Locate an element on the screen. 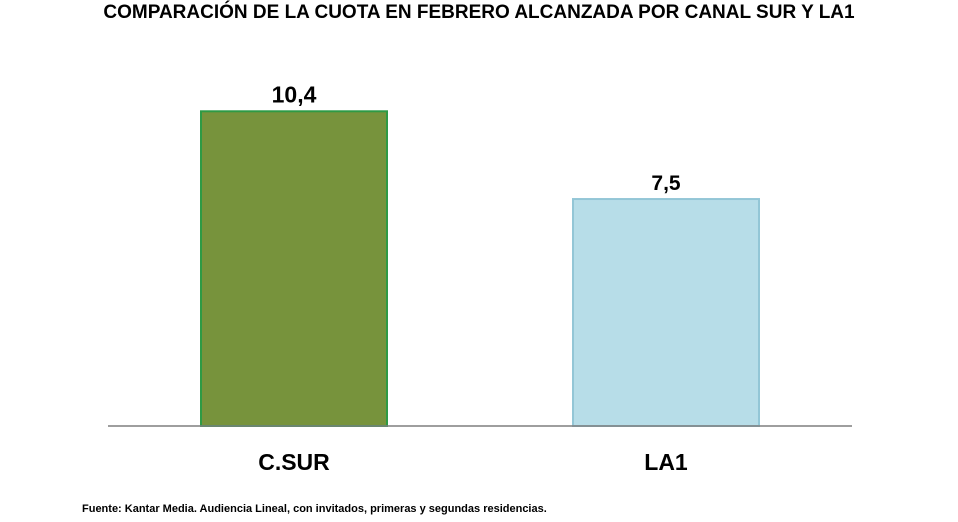 The height and width of the screenshot is (522, 958). bar-la1 is located at coordinates (666, 312).